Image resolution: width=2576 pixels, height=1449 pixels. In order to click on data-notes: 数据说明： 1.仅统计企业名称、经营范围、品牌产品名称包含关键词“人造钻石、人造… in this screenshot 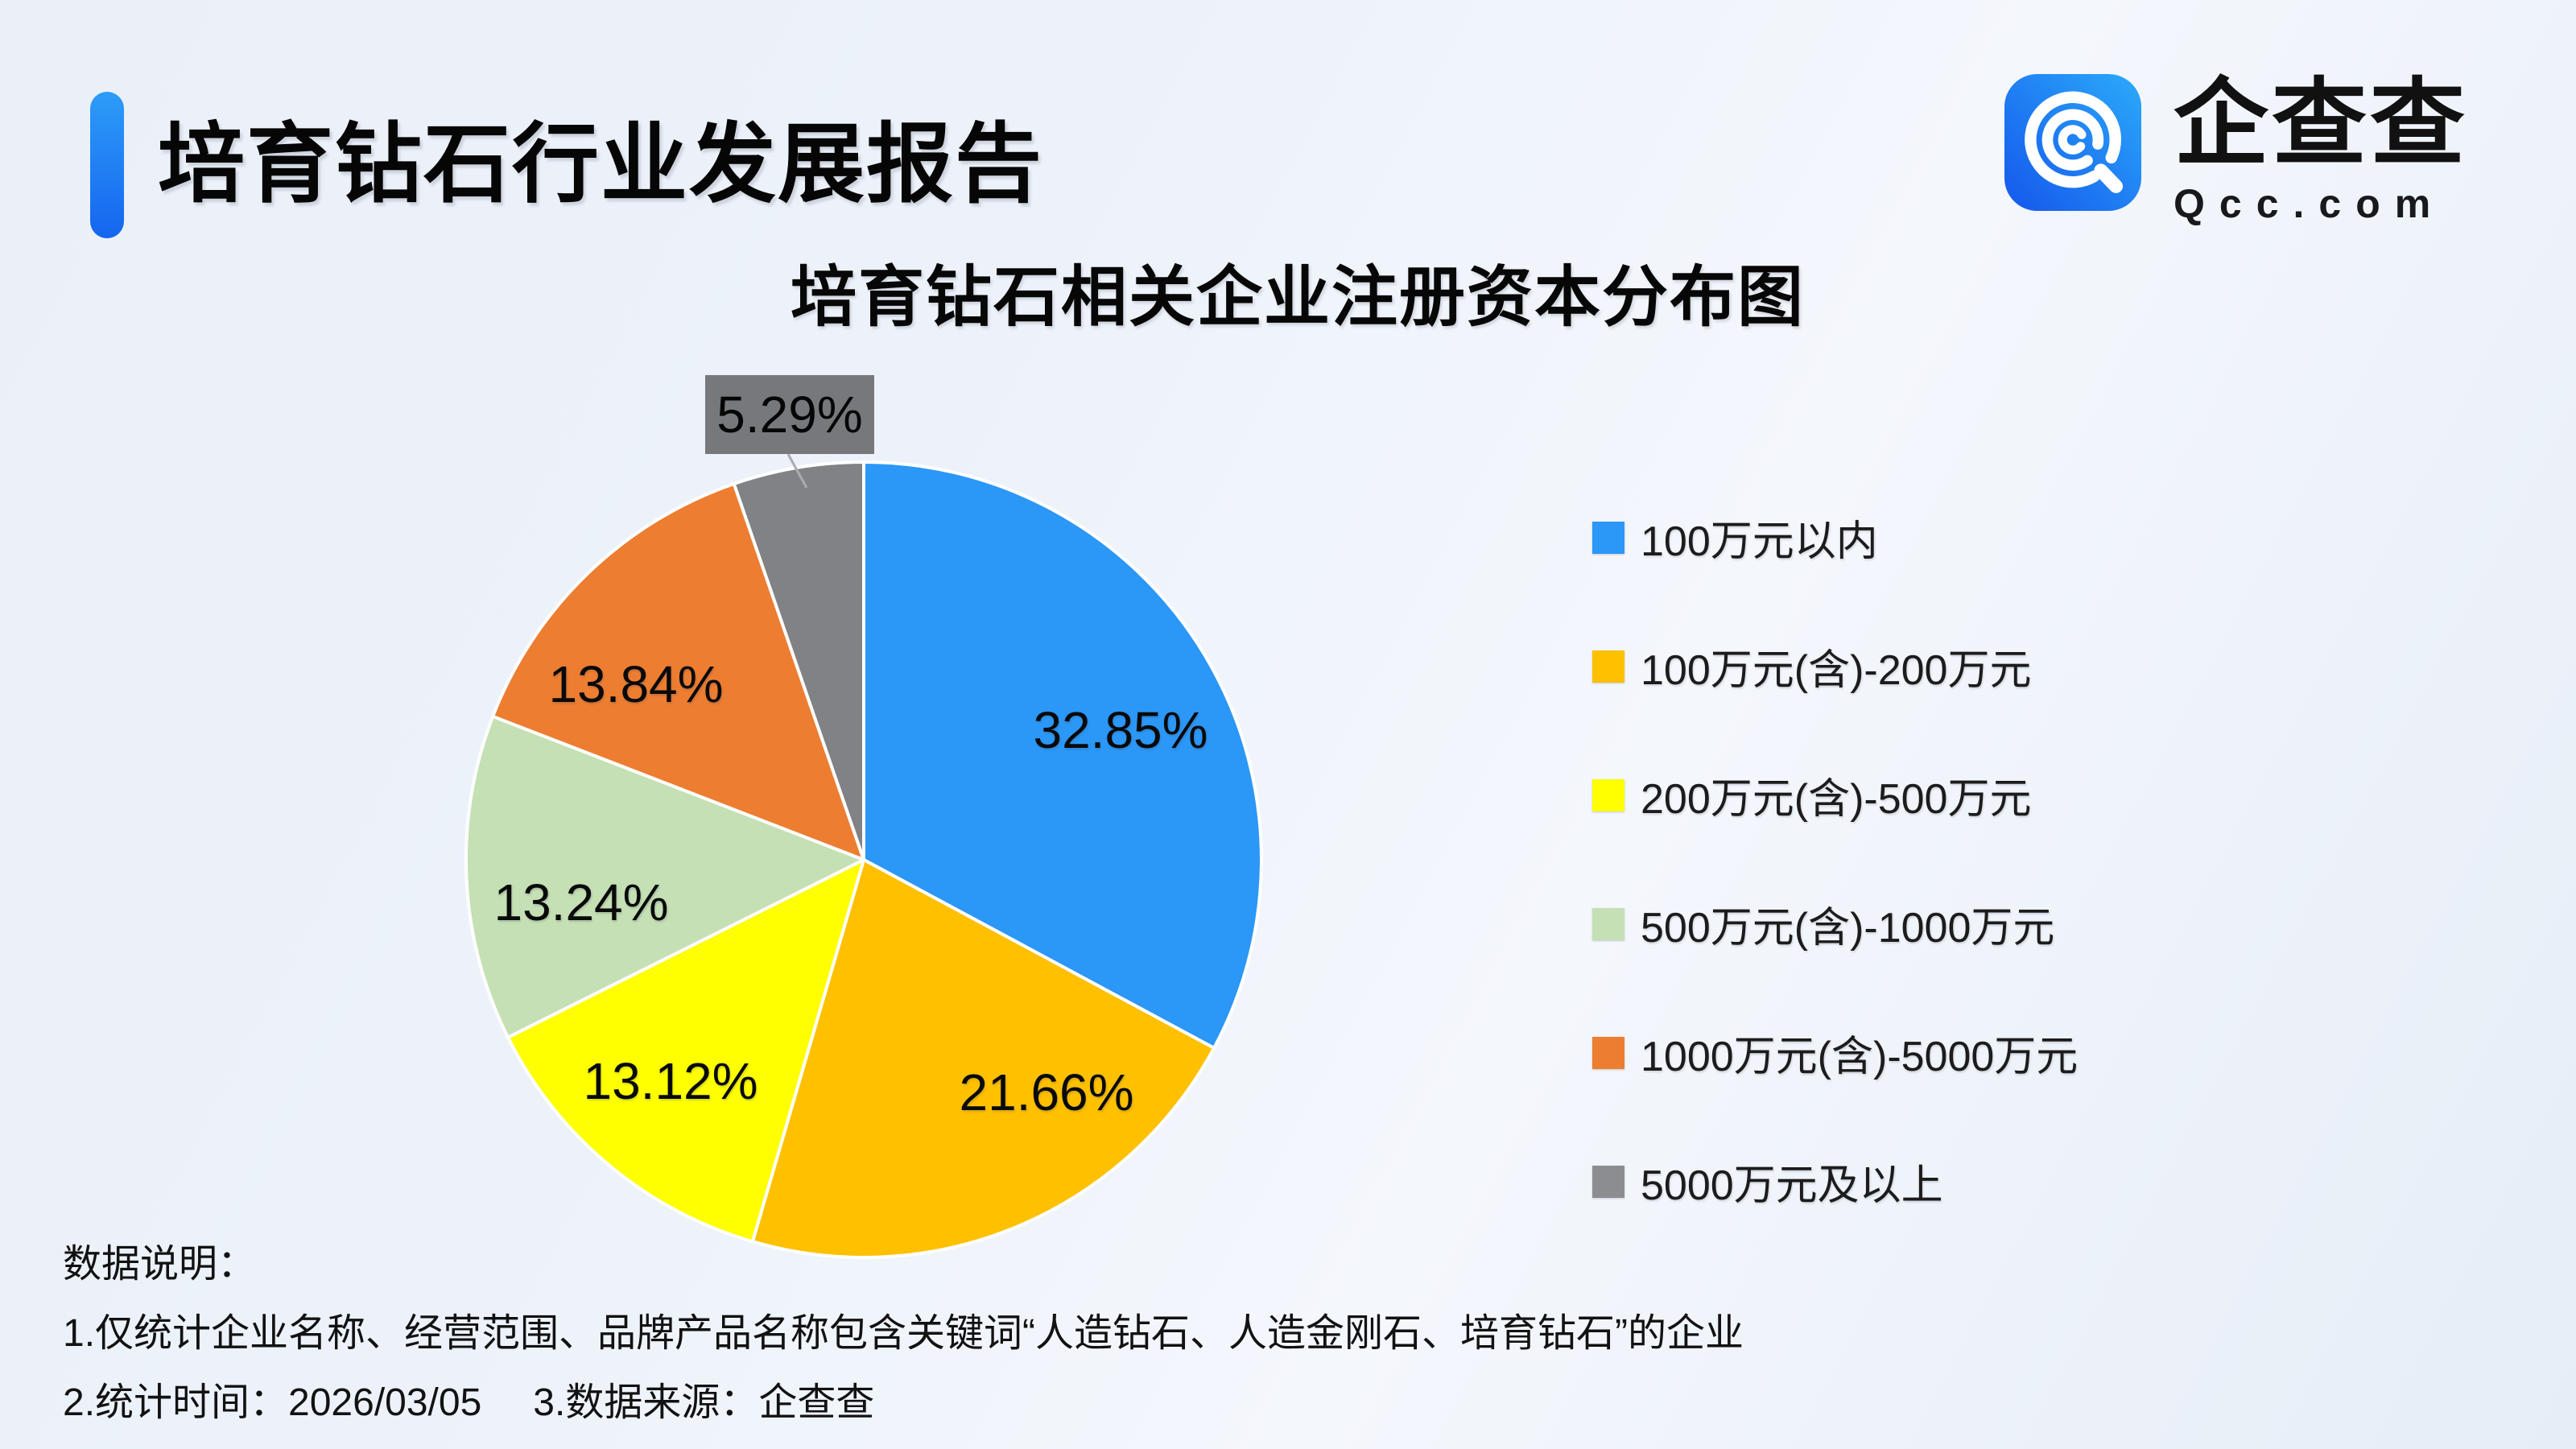, I will do `click(903, 1334)`.